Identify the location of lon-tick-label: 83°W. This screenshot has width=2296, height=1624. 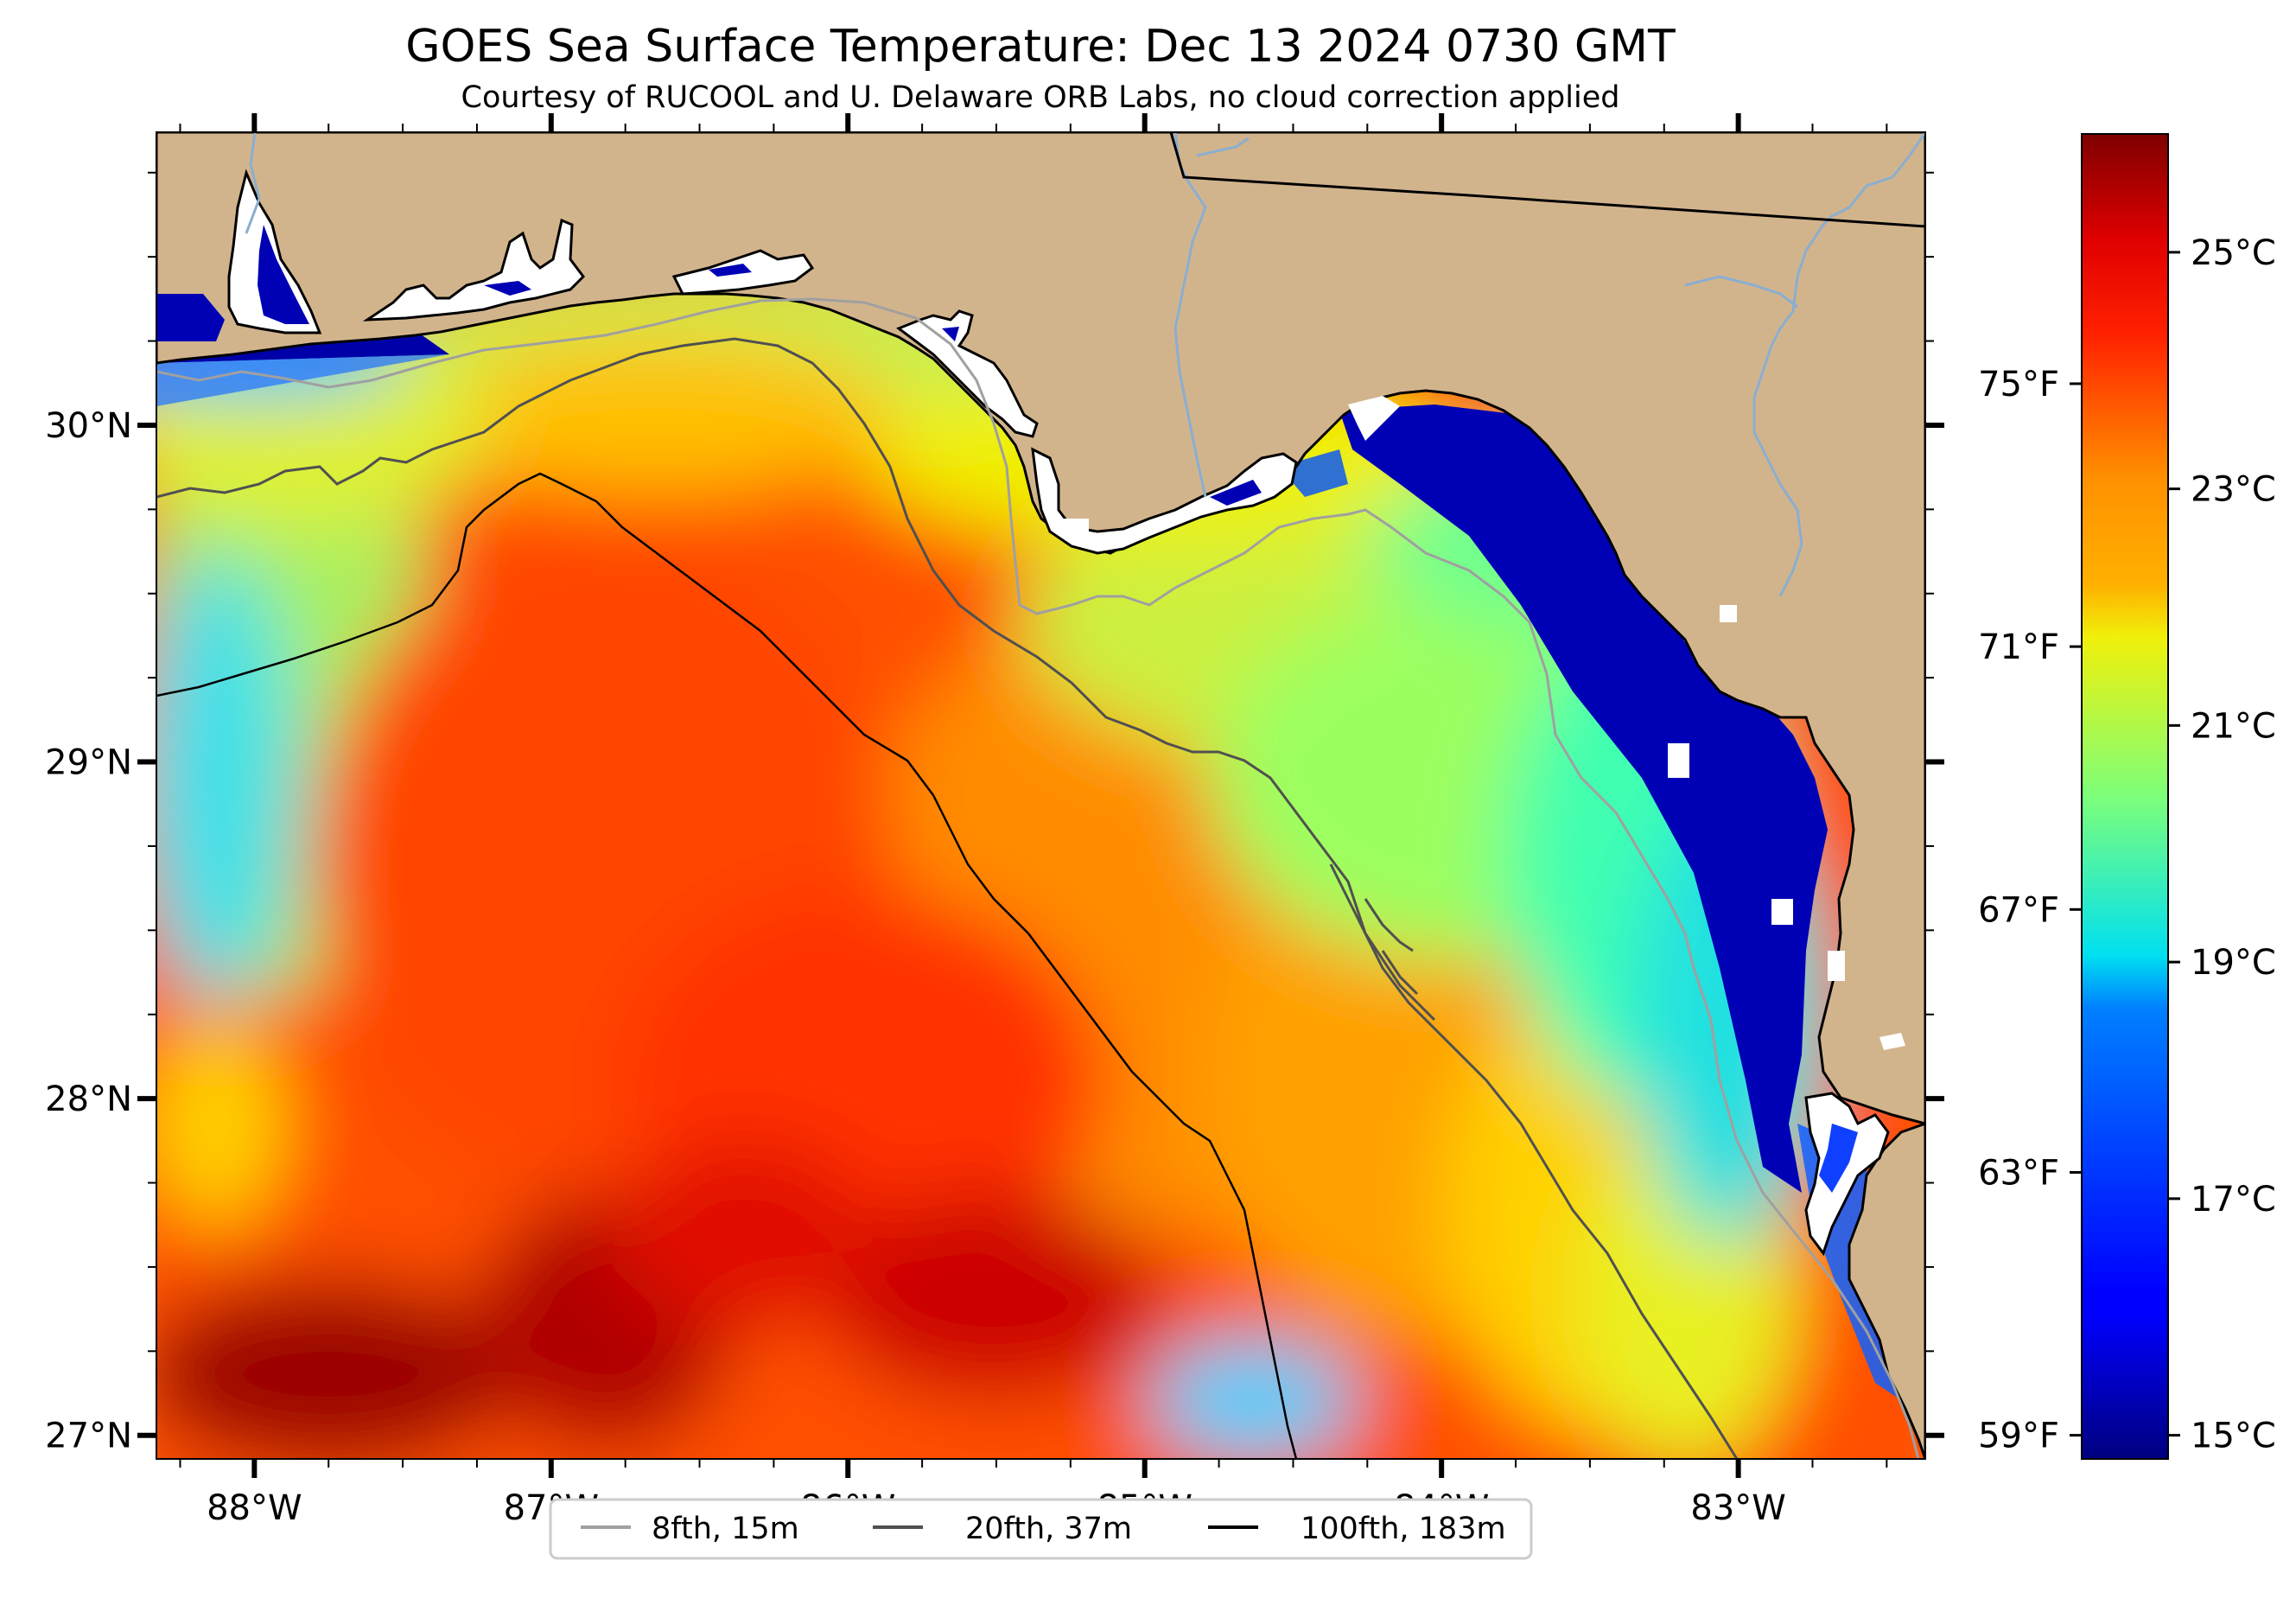
(1737, 1508).